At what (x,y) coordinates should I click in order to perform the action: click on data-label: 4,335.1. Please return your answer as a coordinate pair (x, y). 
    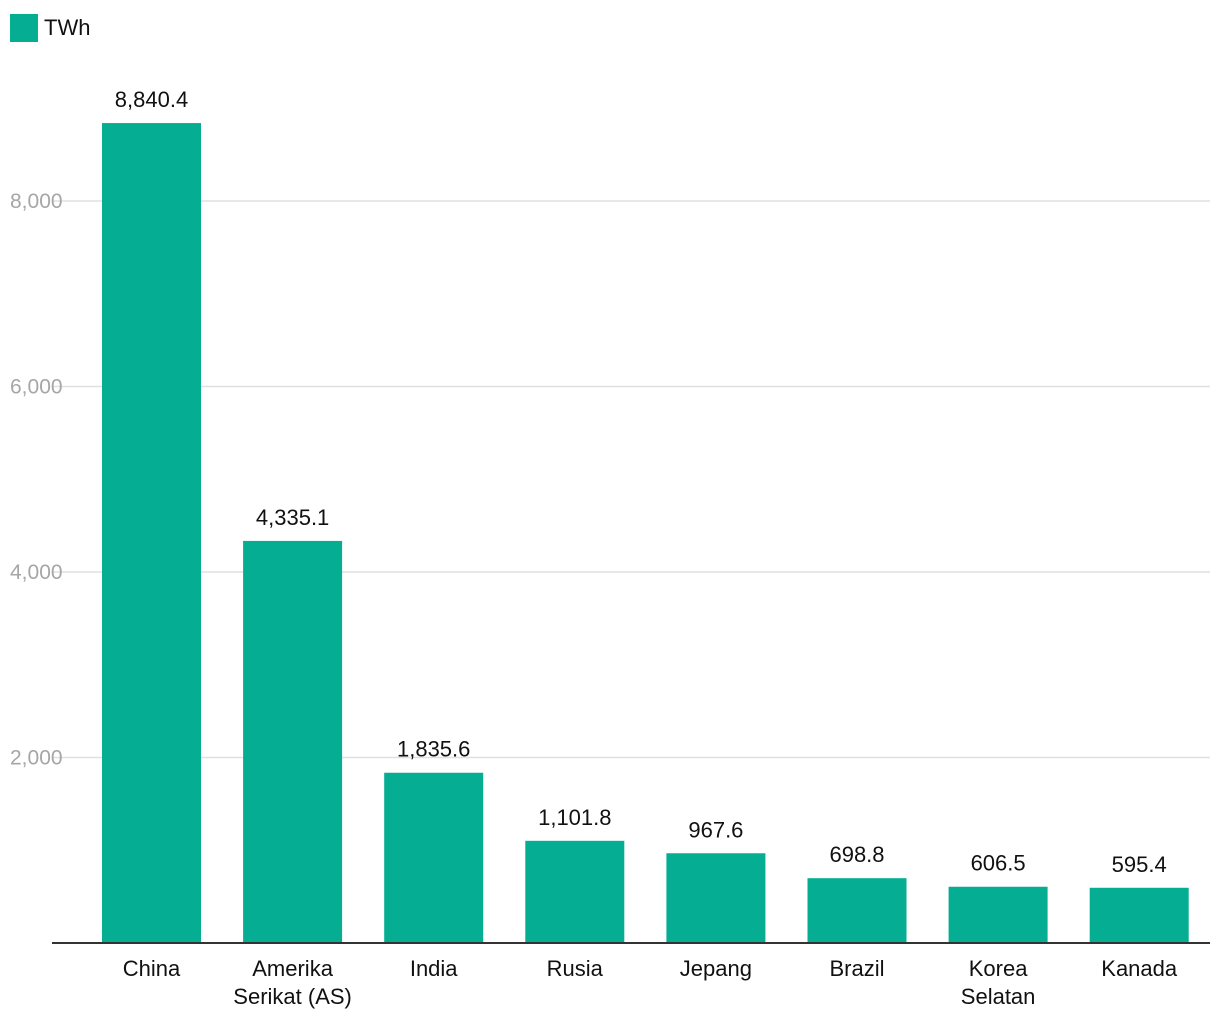
    Looking at the image, I should click on (292, 517).